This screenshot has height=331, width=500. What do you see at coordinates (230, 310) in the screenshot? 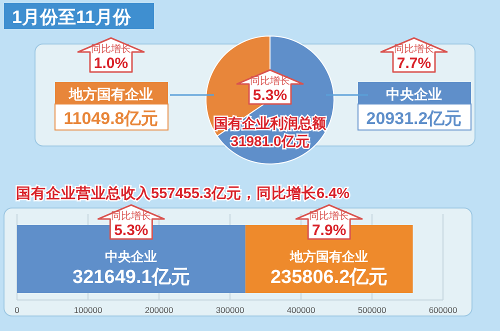
I see `x-tick-label: 300000` at bounding box center [230, 310].